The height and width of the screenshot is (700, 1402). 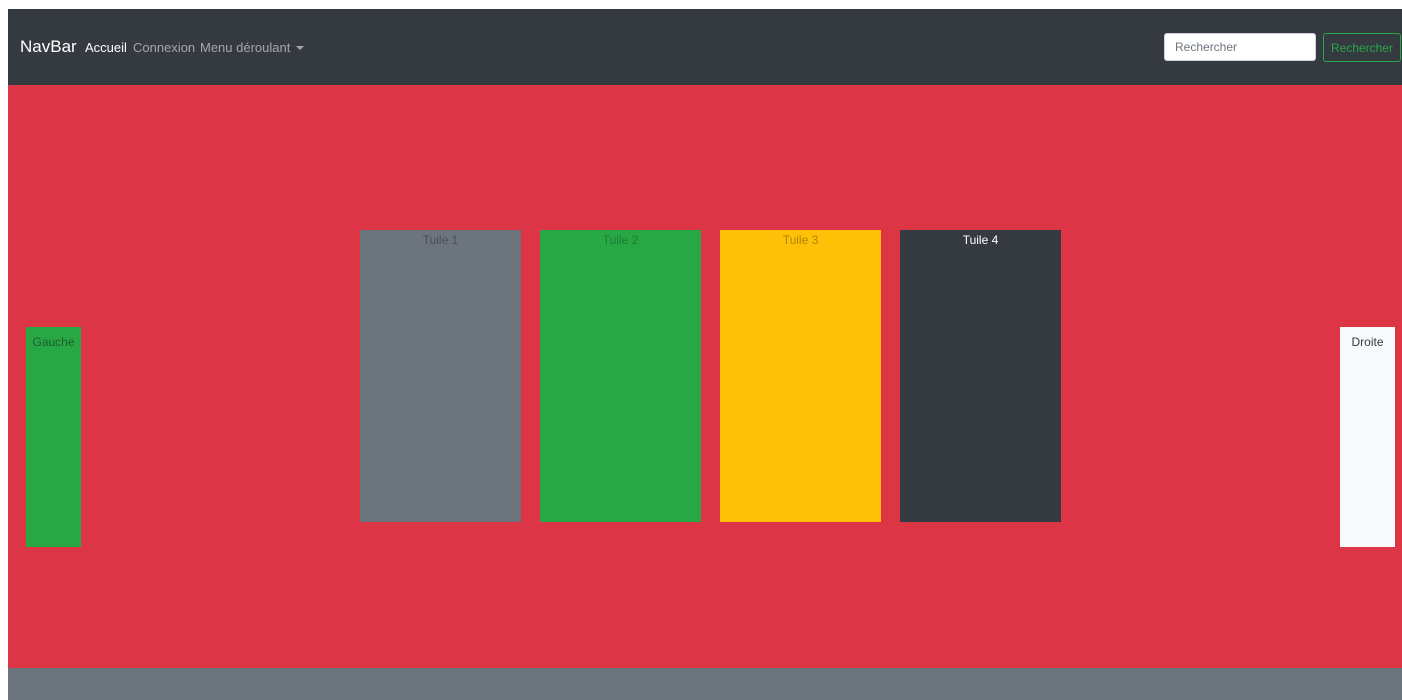 I want to click on tile-label: Tuile 4, so click(x=980, y=240).